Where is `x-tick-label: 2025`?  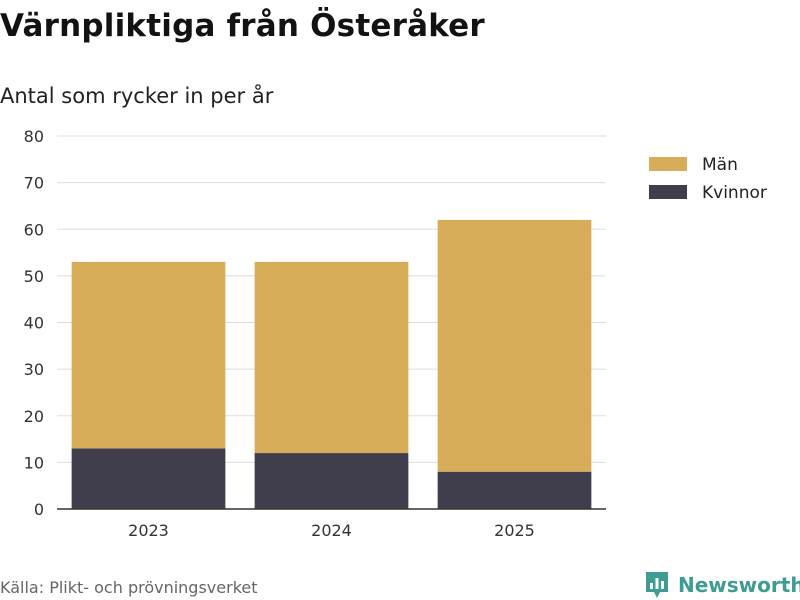
x-tick-label: 2025 is located at coordinates (514, 530).